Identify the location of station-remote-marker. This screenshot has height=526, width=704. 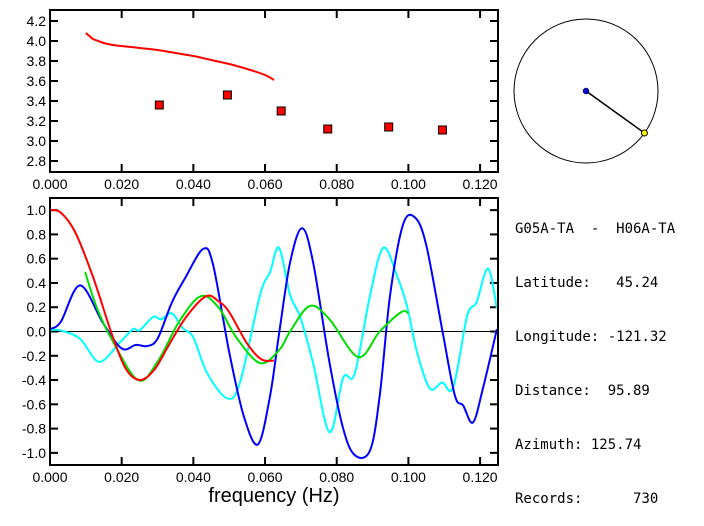
(644, 133).